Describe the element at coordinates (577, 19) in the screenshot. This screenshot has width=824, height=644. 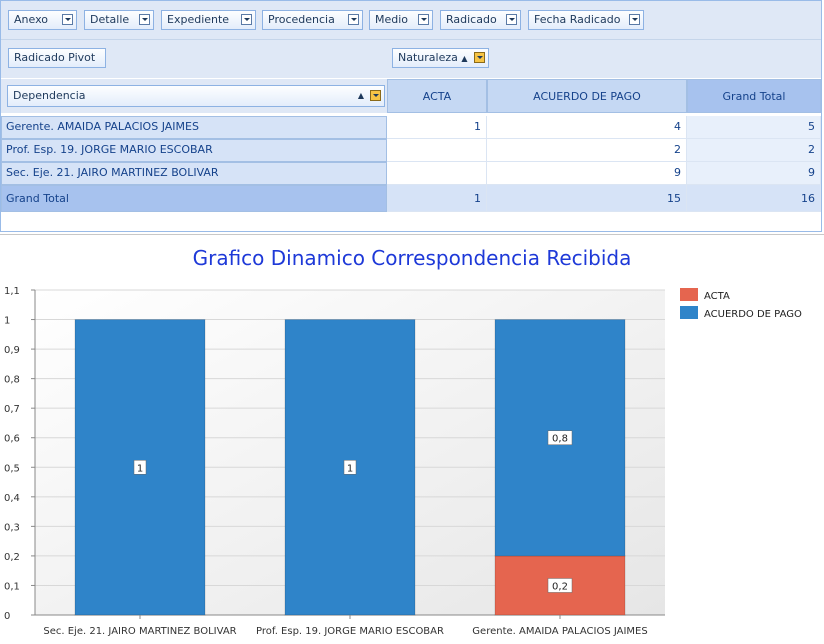
I see `field-label: Fecha Radicado` at that location.